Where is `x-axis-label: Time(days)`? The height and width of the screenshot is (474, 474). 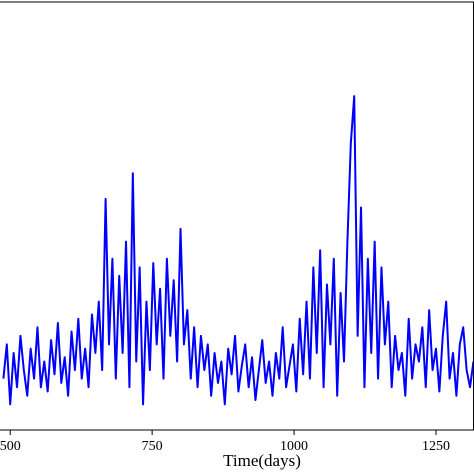 x-axis-label: Time(days) is located at coordinates (262, 460).